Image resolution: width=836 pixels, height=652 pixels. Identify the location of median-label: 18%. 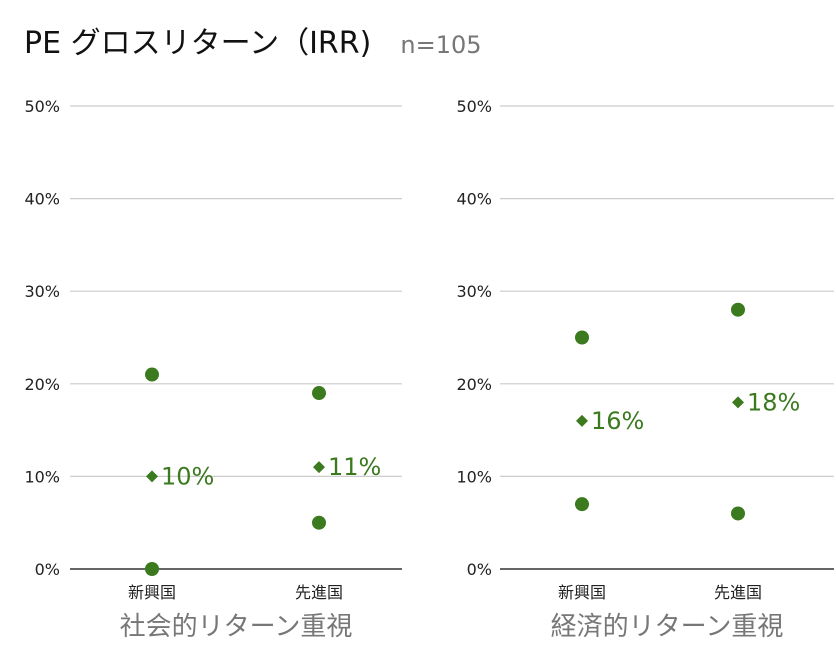
(773, 402).